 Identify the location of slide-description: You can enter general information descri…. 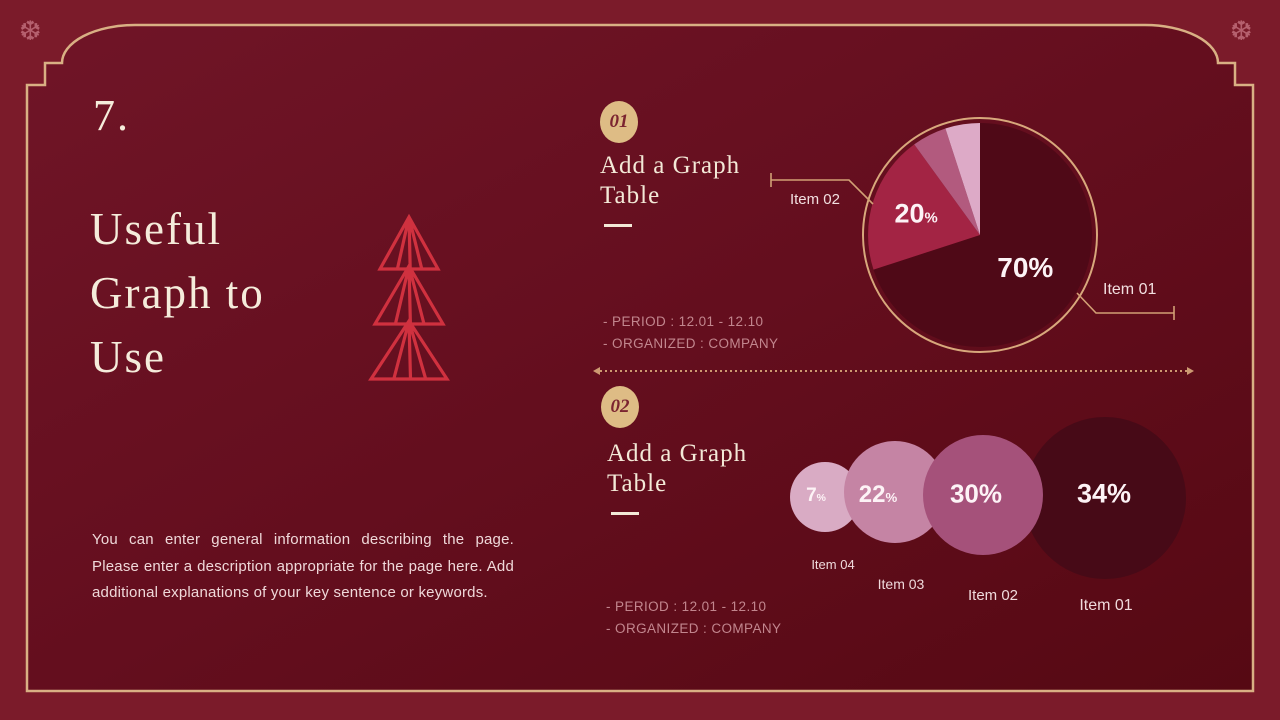
(303, 566).